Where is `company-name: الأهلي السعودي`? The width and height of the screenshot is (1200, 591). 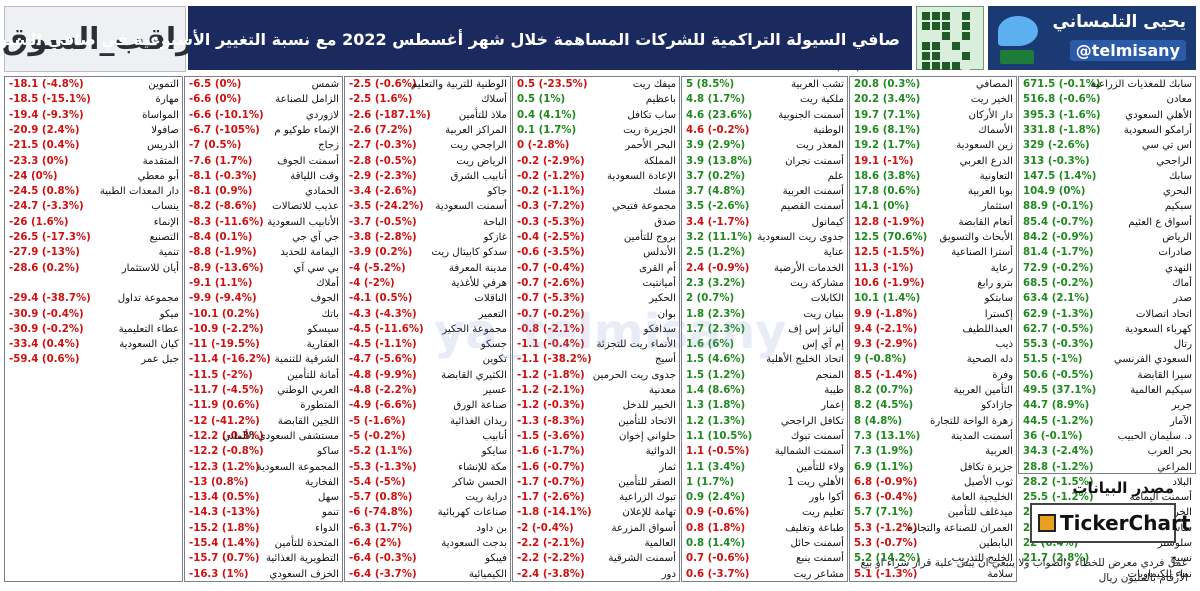 company-name: الأهلي السعودي is located at coordinates (1158, 115).